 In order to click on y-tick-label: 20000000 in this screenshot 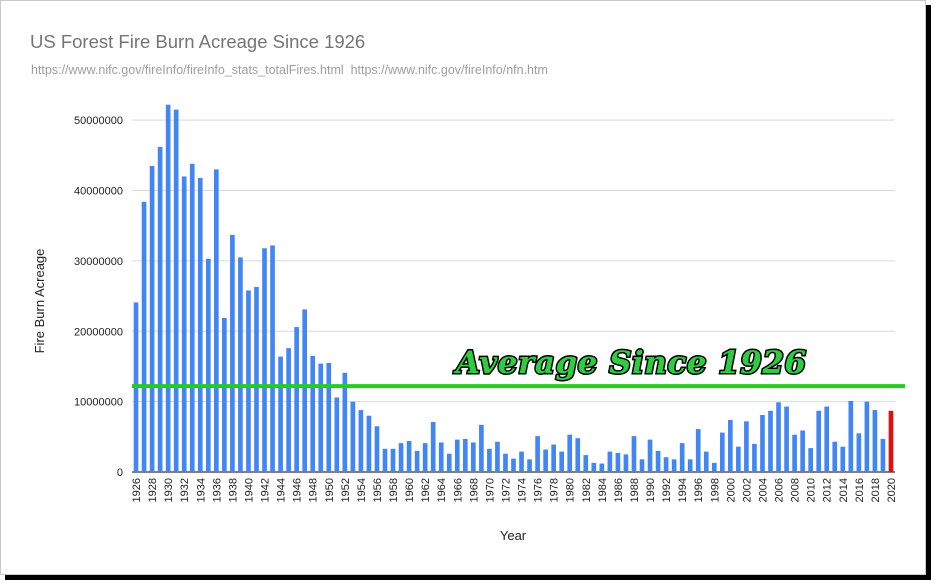, I will do `click(98, 332)`.